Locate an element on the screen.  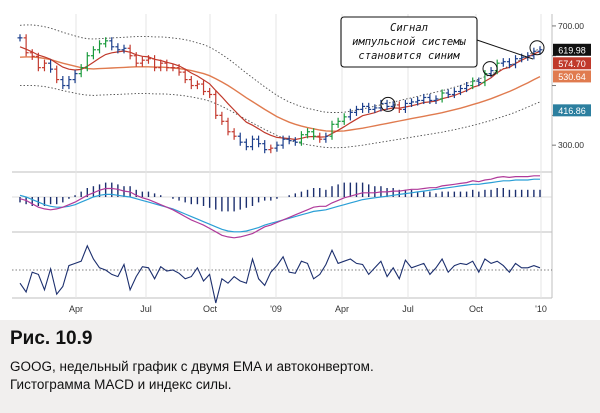
price-tag: 416.86 is located at coordinates (572, 110).